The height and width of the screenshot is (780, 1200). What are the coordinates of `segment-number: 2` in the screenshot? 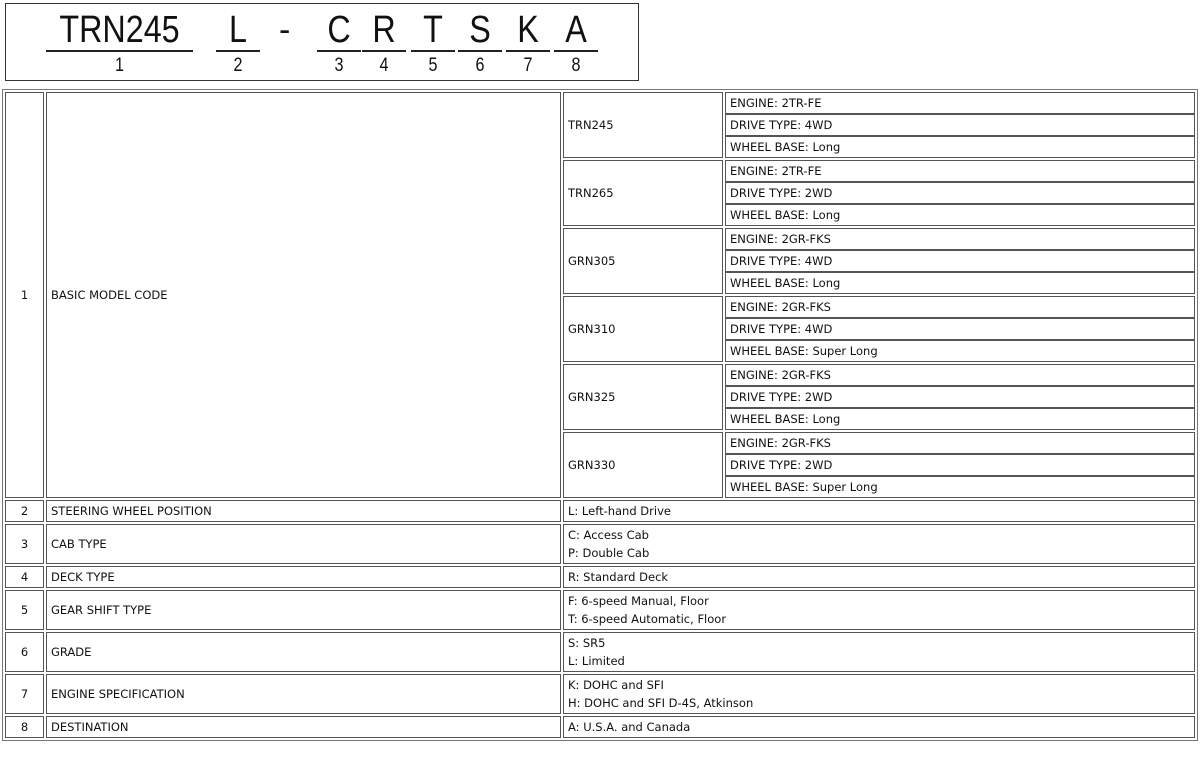 It's located at (238, 65).